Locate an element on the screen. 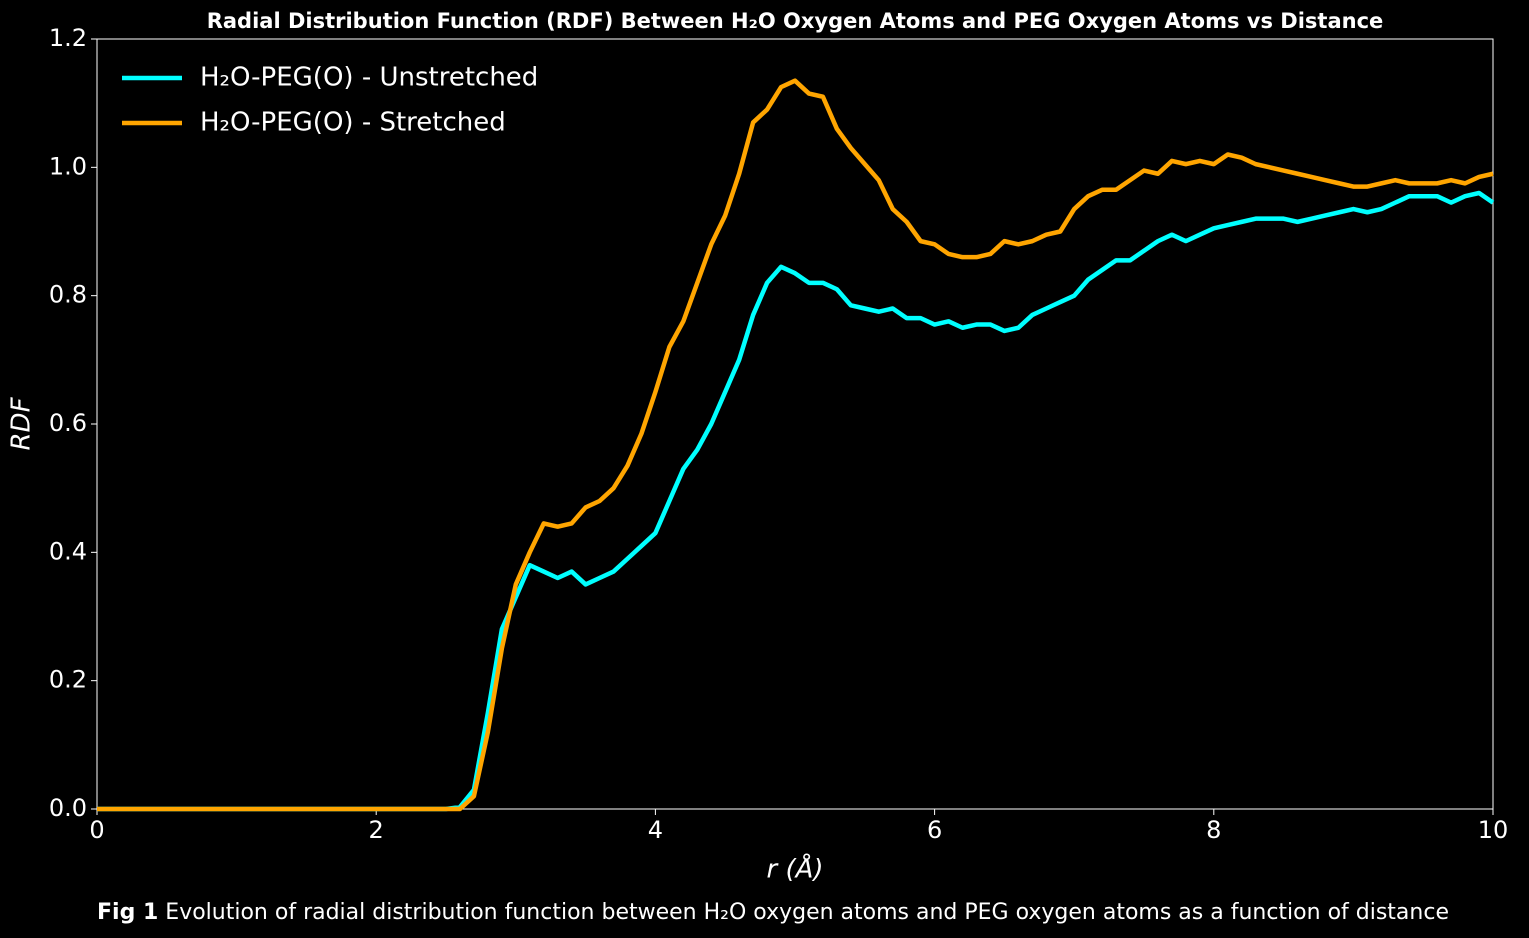 The width and height of the screenshot is (1529, 938). y-tick-label: 1.2 is located at coordinates (68, 38).